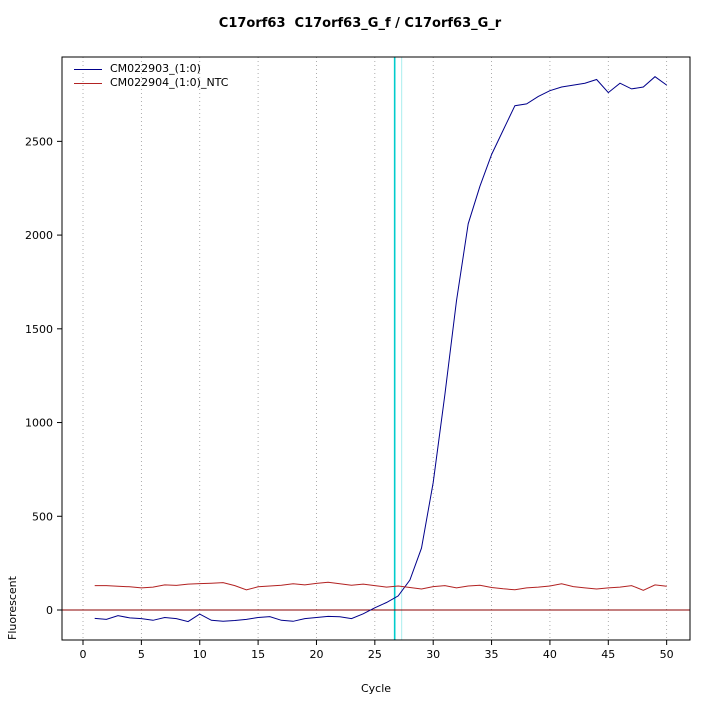 Image resolution: width=720 pixels, height=720 pixels. Describe the element at coordinates (376, 688) in the screenshot. I see `x-axis-label: Cycle` at that location.